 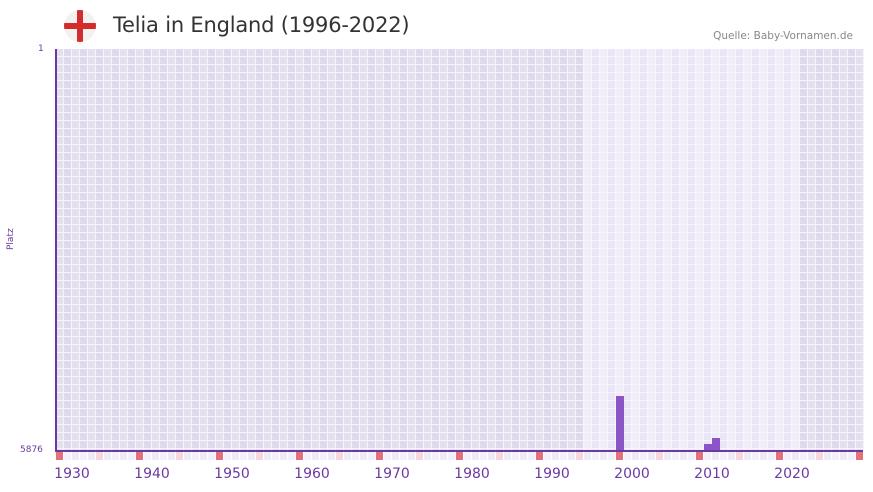 What do you see at coordinates (783, 36) in the screenshot?
I see `source-link: Quelle: Baby-Vornamen.de` at bounding box center [783, 36].